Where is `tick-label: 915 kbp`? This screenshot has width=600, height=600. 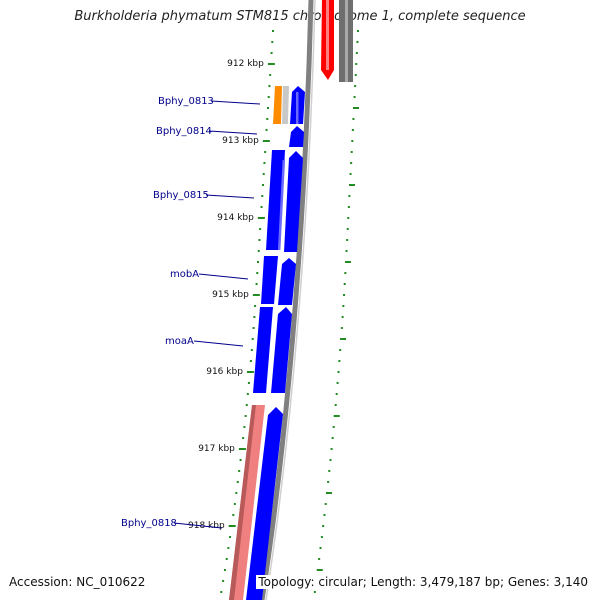 tick-label: 915 kbp is located at coordinates (230, 295).